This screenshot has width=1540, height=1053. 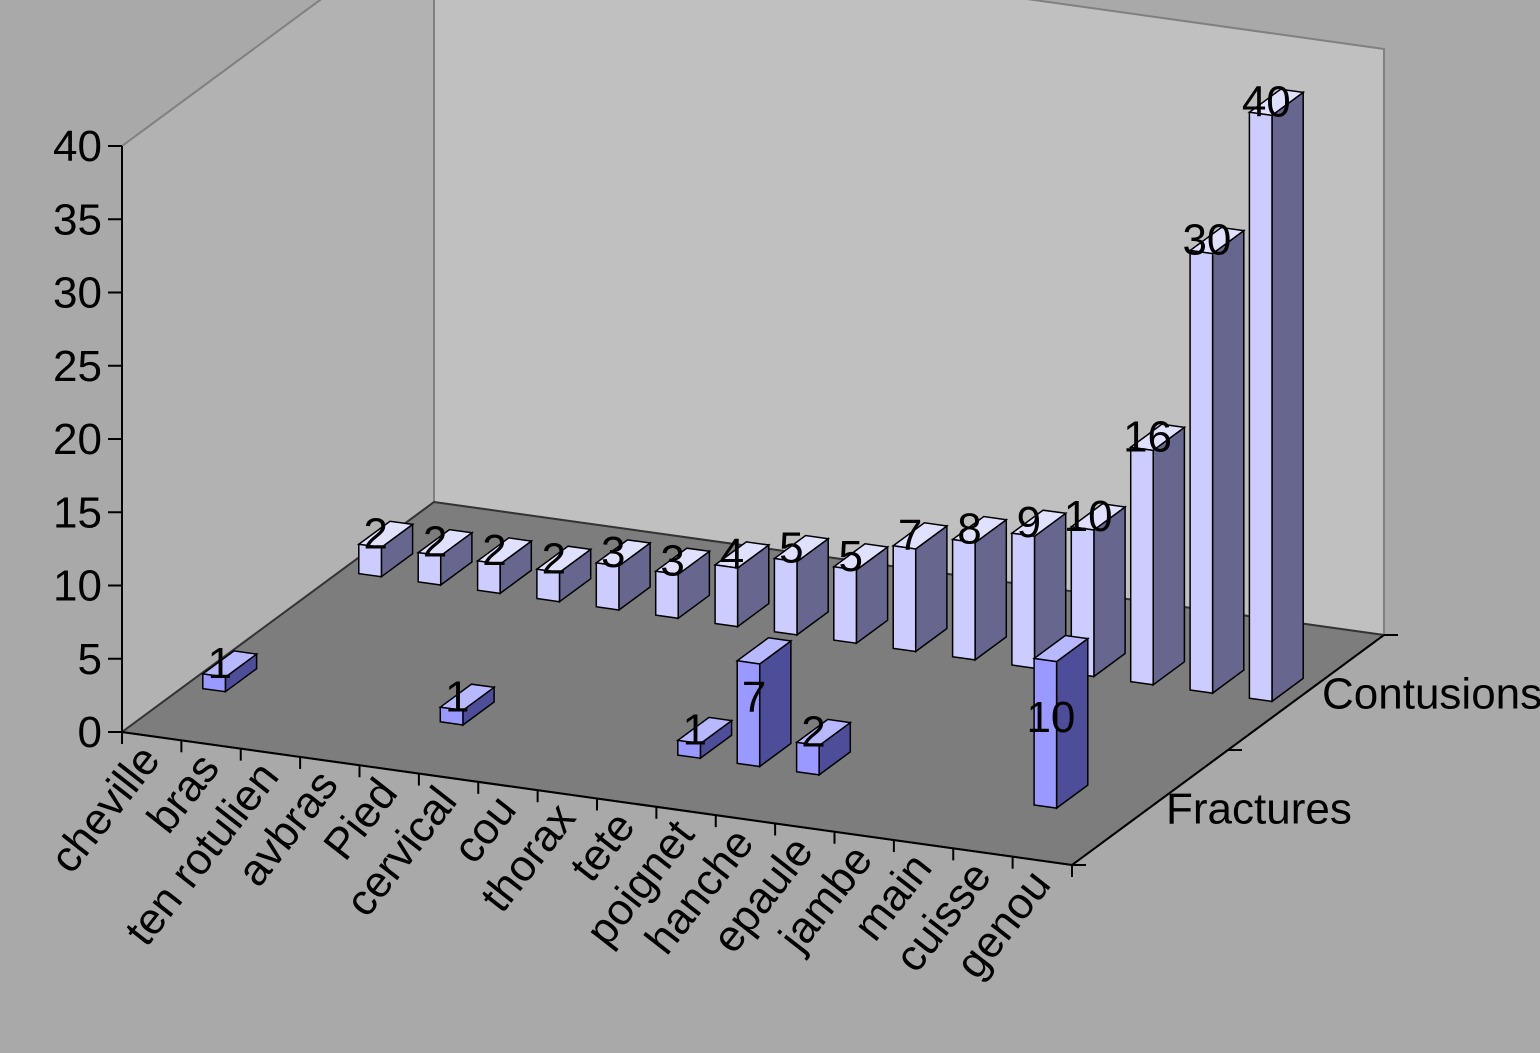 What do you see at coordinates (1266, 101) in the screenshot?
I see `data-label: 40` at bounding box center [1266, 101].